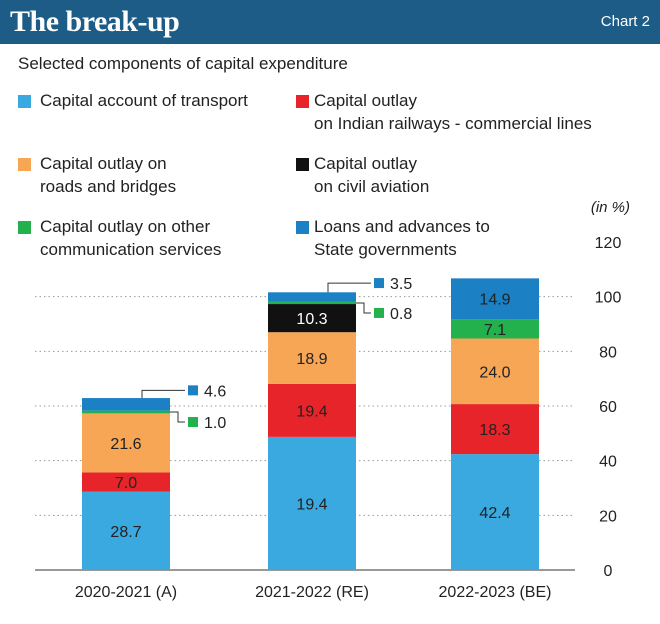  What do you see at coordinates (312, 592) in the screenshot?
I see `x-tick-label: 2021-2022 (RE)` at bounding box center [312, 592].